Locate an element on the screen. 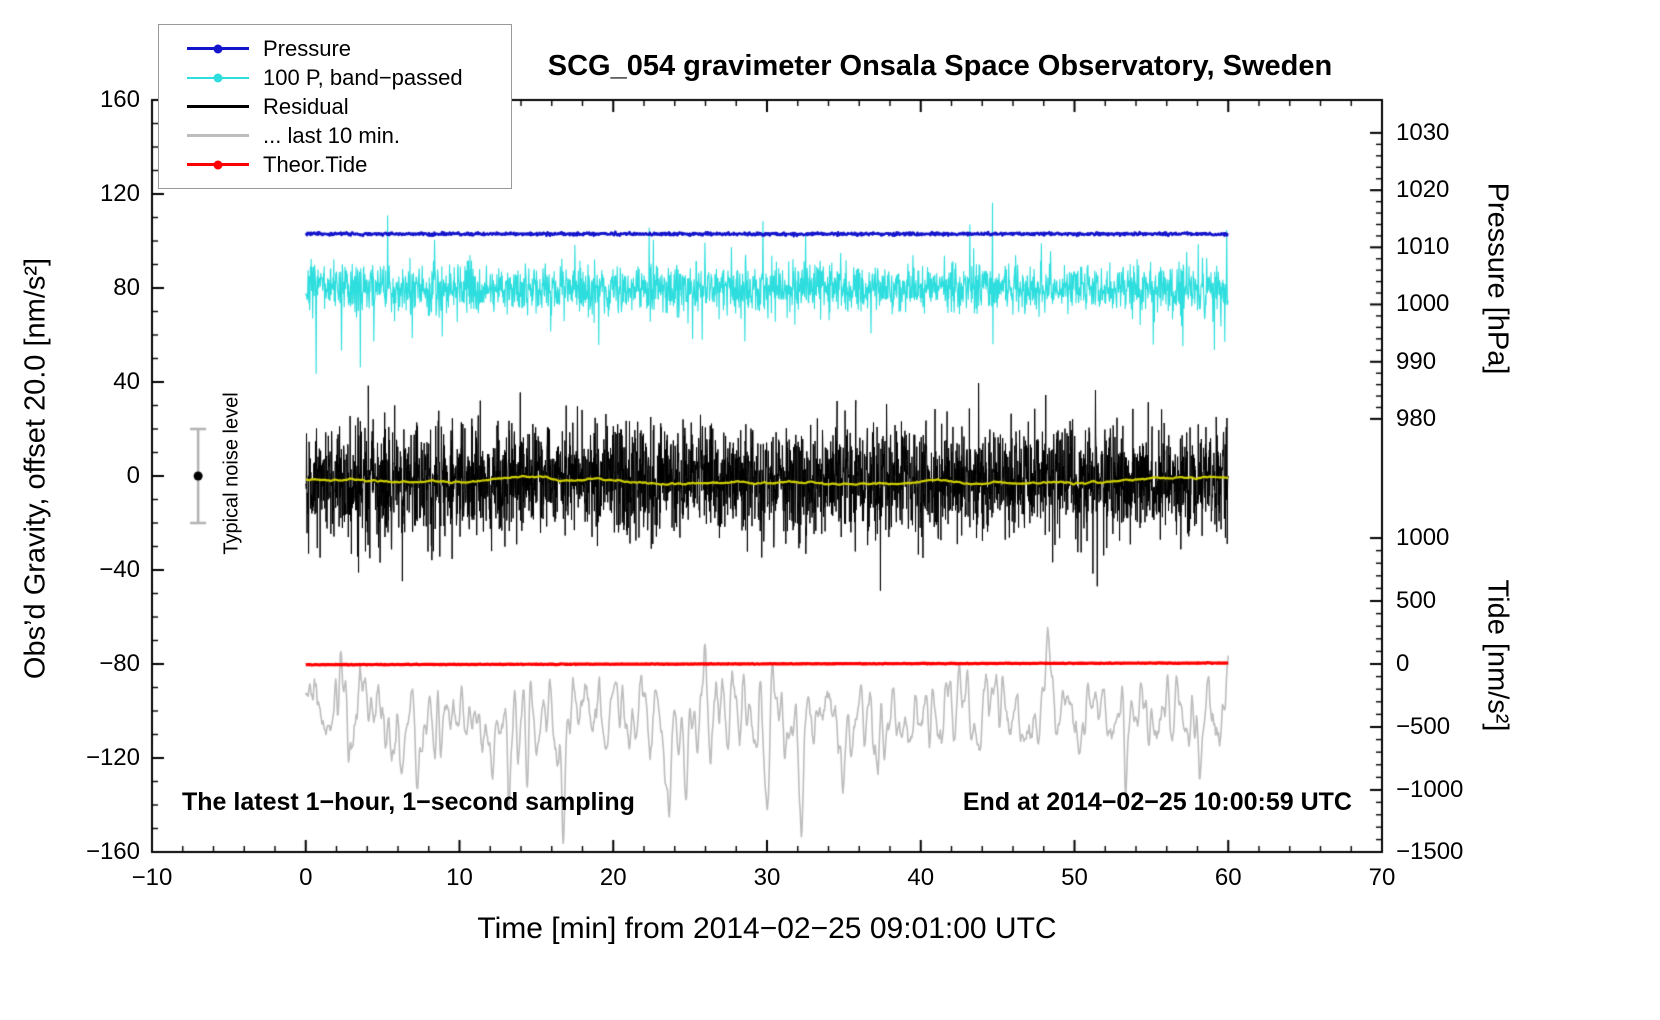 The width and height of the screenshot is (1660, 1020). x-axis-label: Time [min] from 2014−02−25 09:01:00 UTC is located at coordinates (767, 928).